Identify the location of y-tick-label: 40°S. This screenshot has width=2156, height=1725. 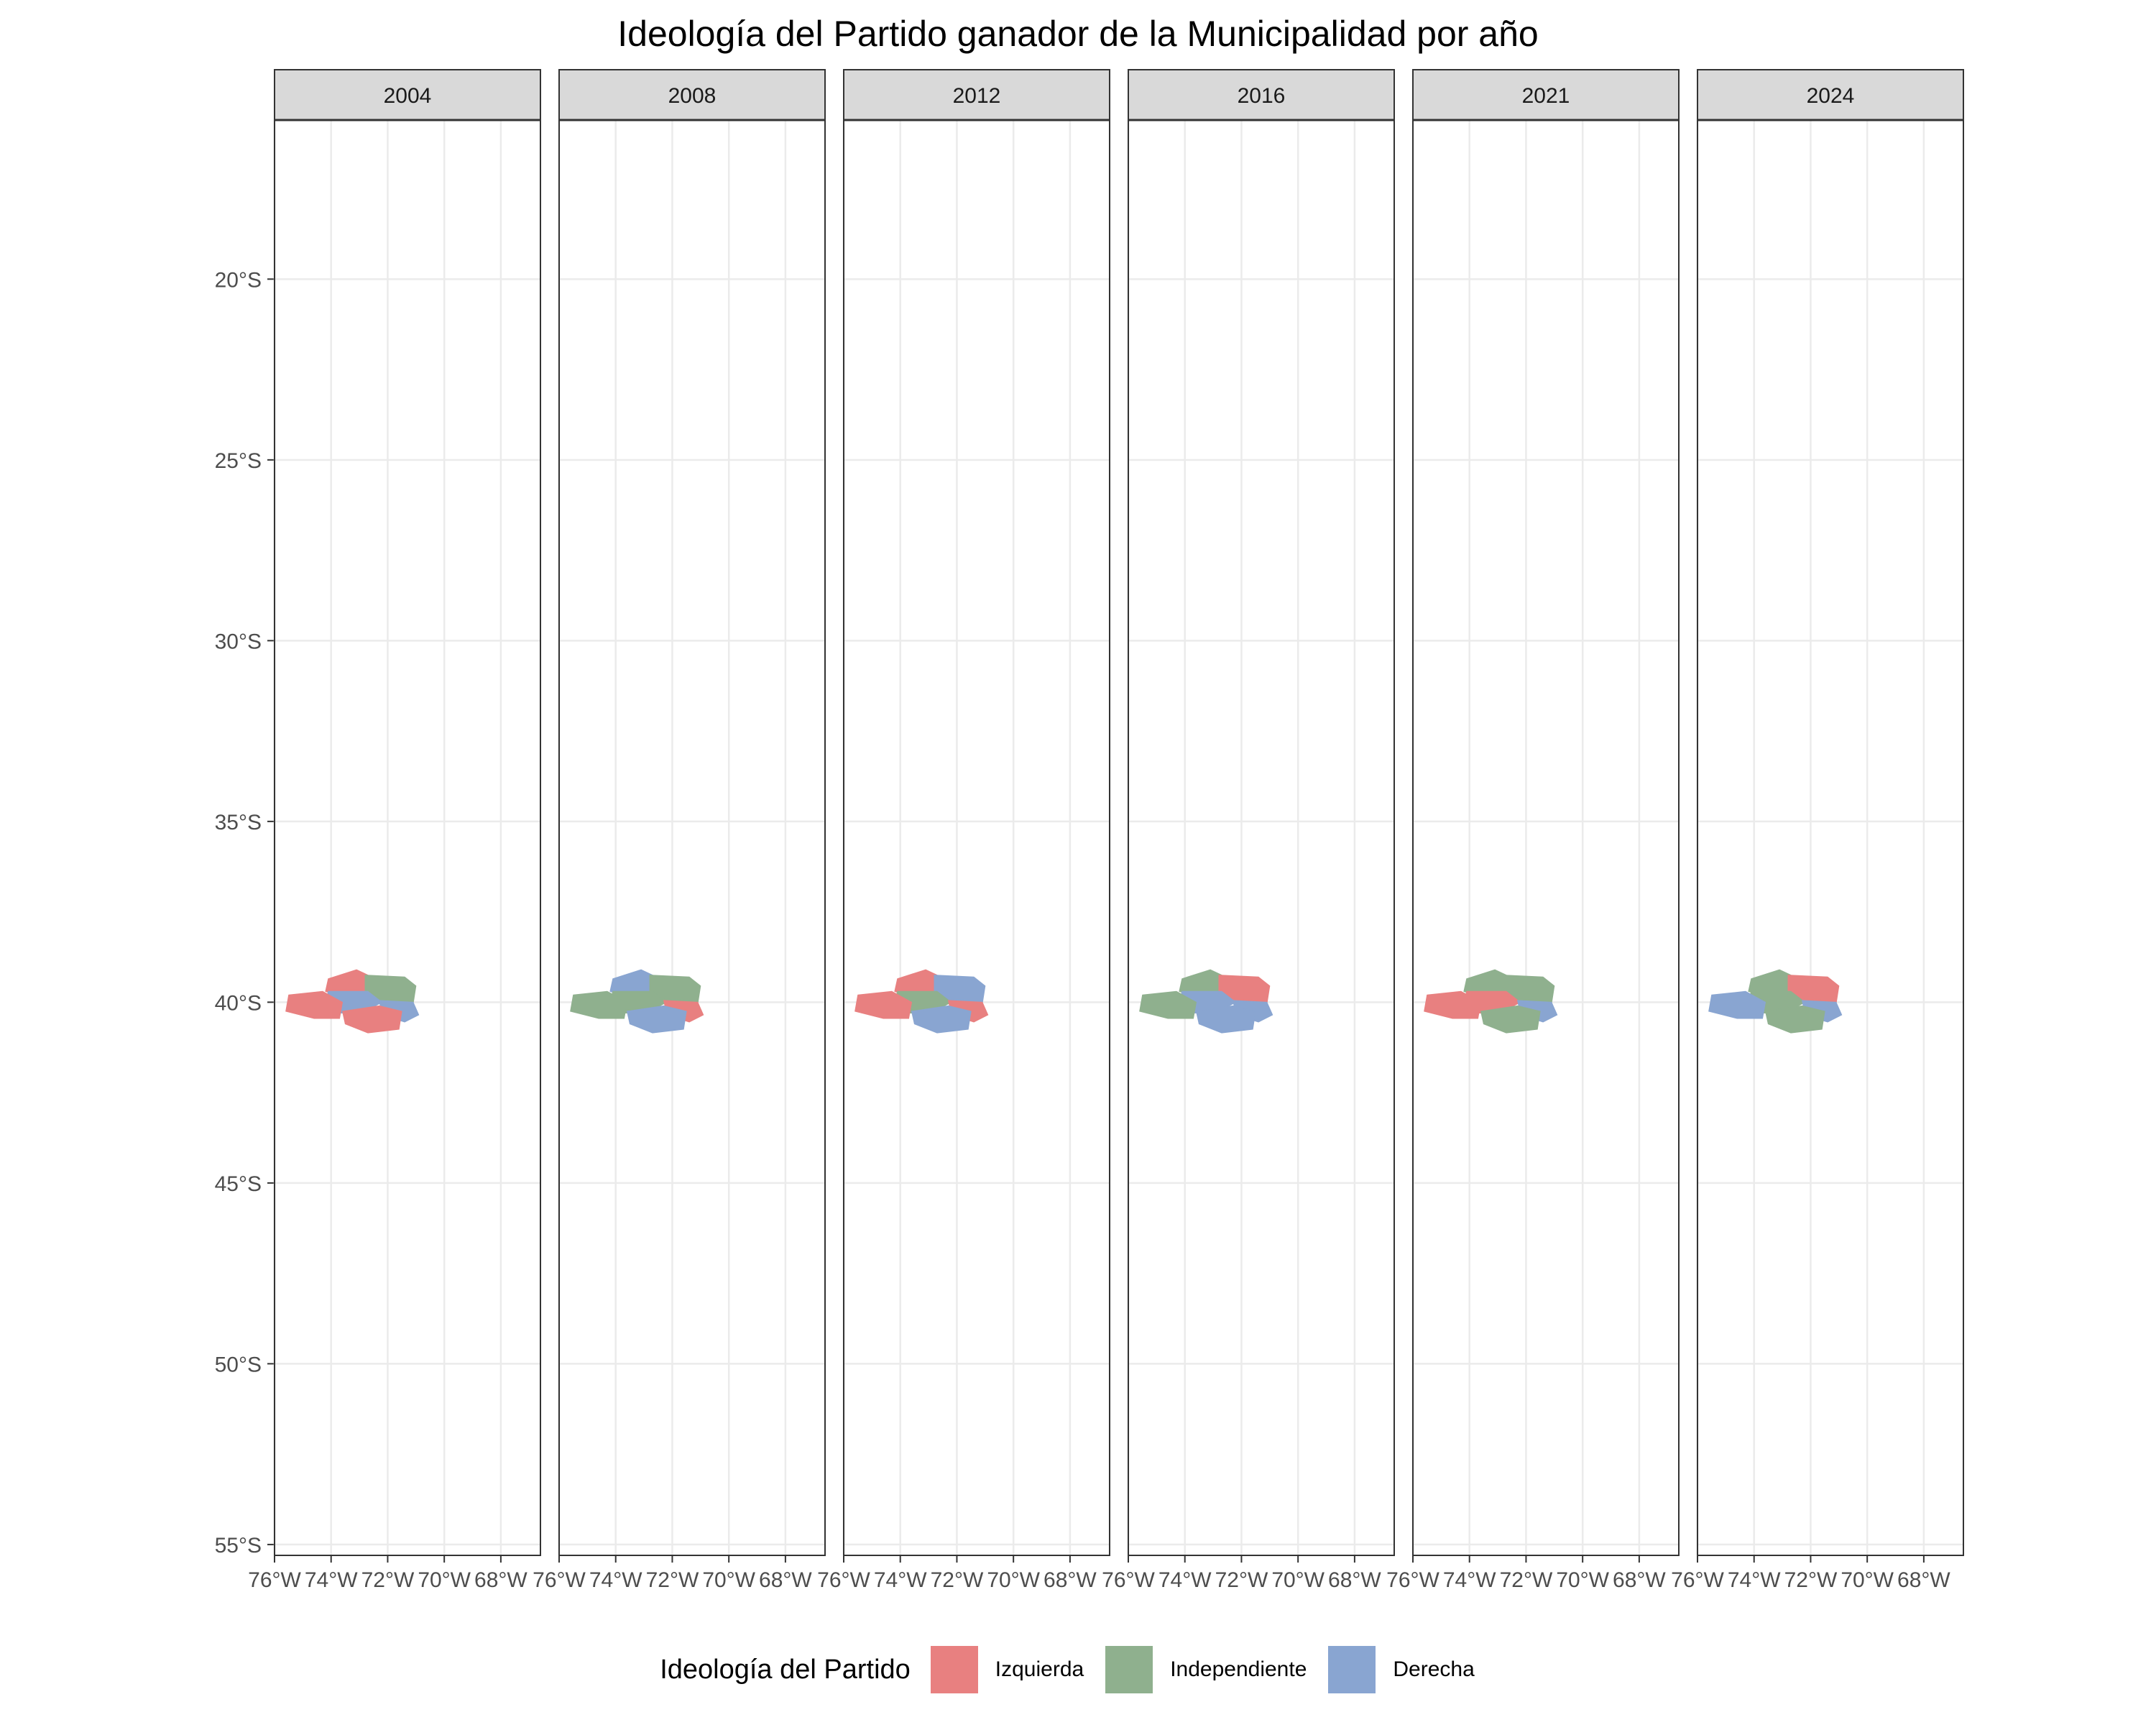
(238, 1003).